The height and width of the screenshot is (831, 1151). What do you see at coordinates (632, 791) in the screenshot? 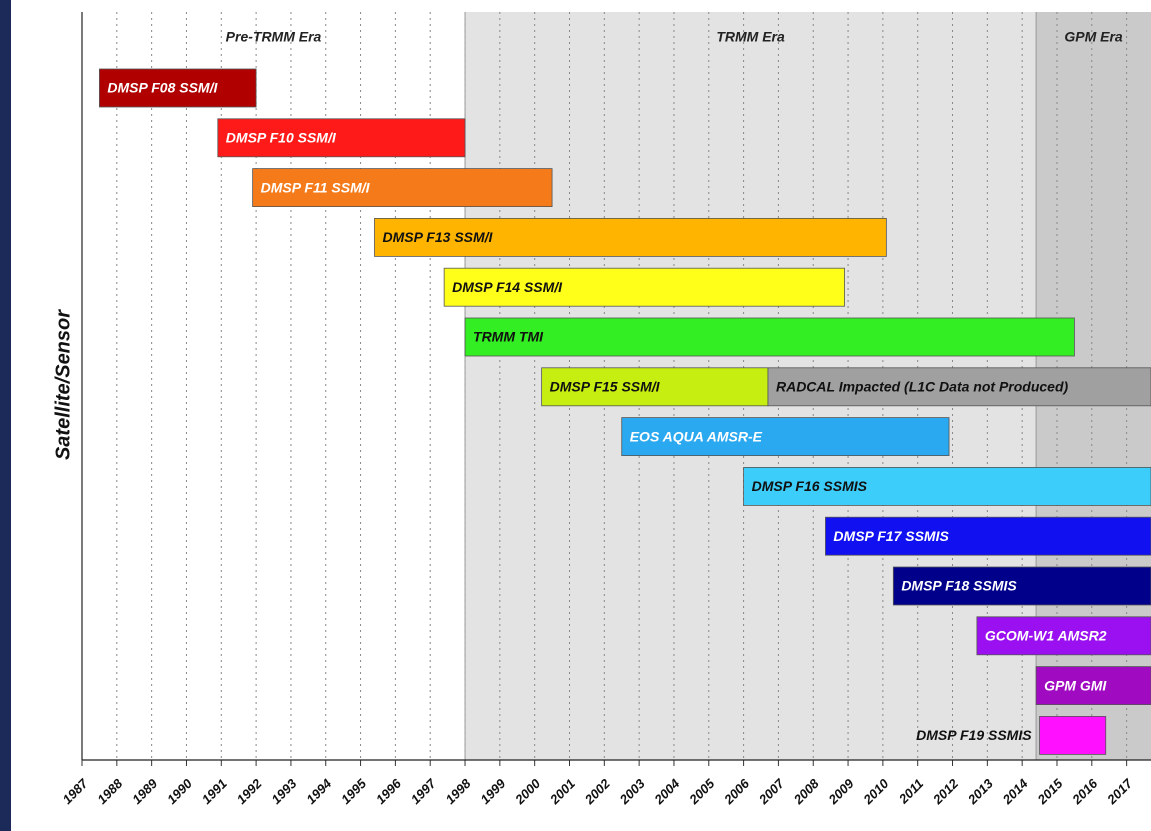
I see `x-tick-label: 2003` at bounding box center [632, 791].